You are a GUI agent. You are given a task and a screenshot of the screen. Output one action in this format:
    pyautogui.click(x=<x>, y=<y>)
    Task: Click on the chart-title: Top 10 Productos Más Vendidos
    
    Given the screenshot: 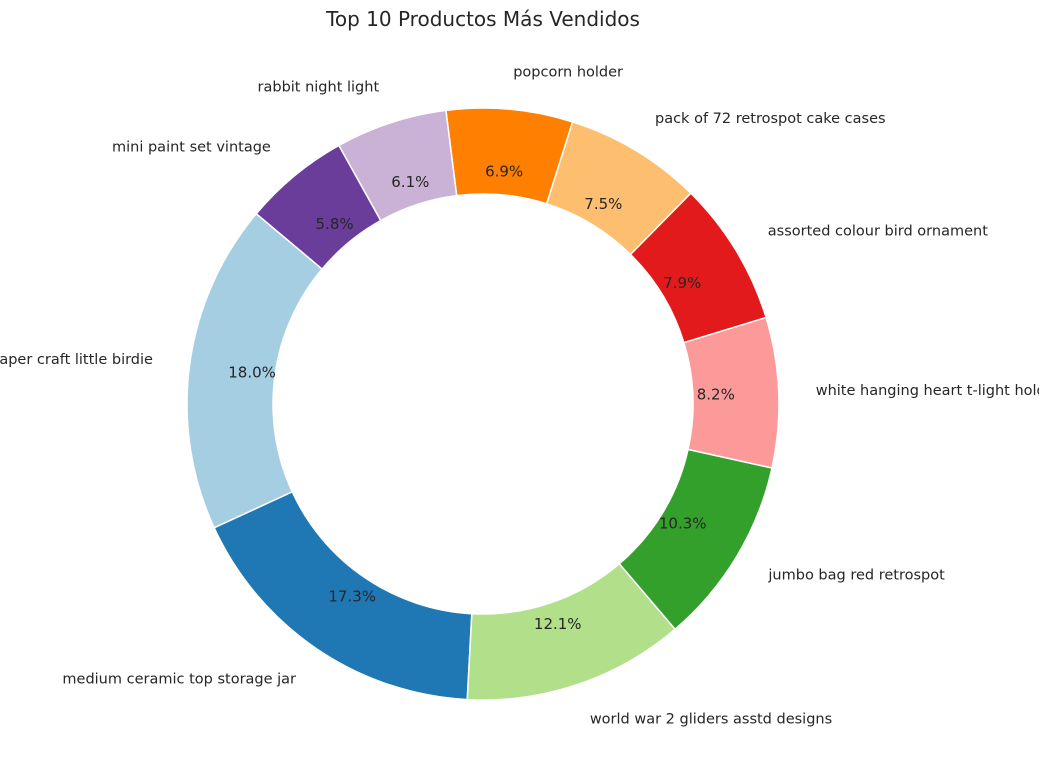 What is the action you would take?
    pyautogui.click(x=482, y=19)
    